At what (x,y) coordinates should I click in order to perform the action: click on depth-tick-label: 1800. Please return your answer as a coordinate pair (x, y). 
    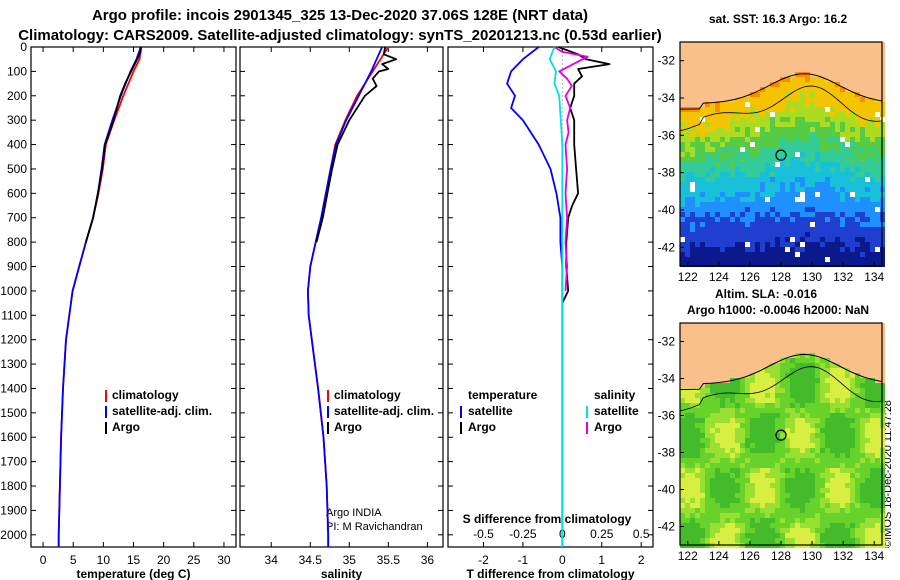
    Looking at the image, I should click on (13, 486).